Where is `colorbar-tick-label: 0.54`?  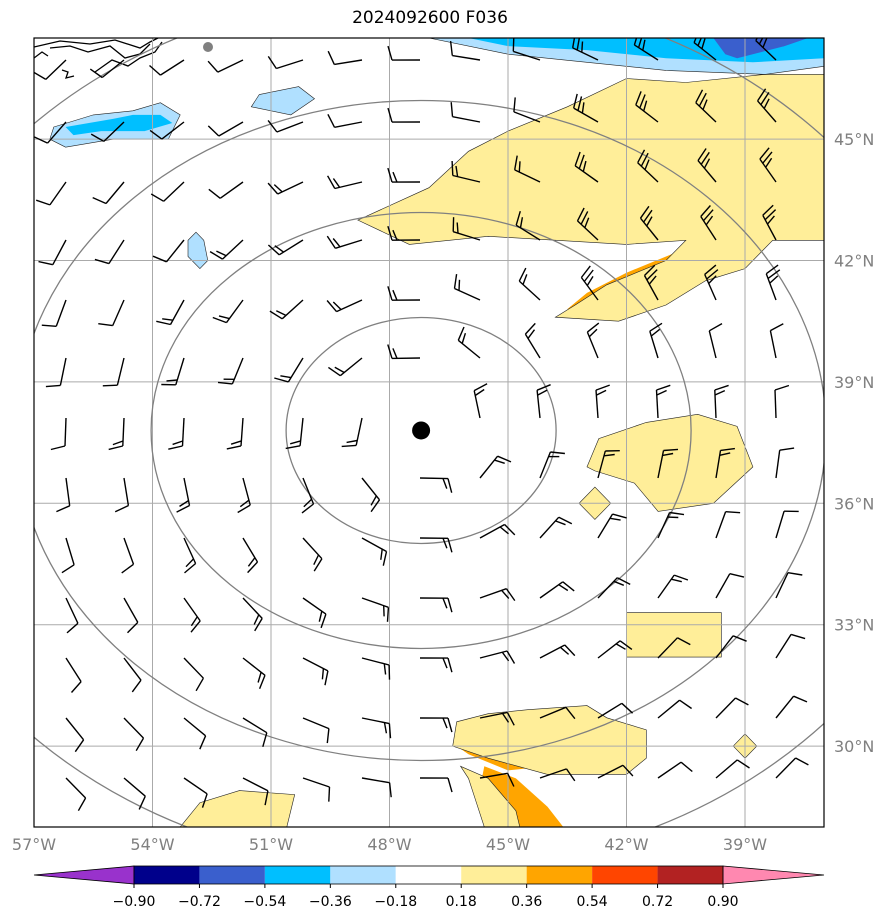
colorbar-tick-label: 0.54 is located at coordinates (592, 902).